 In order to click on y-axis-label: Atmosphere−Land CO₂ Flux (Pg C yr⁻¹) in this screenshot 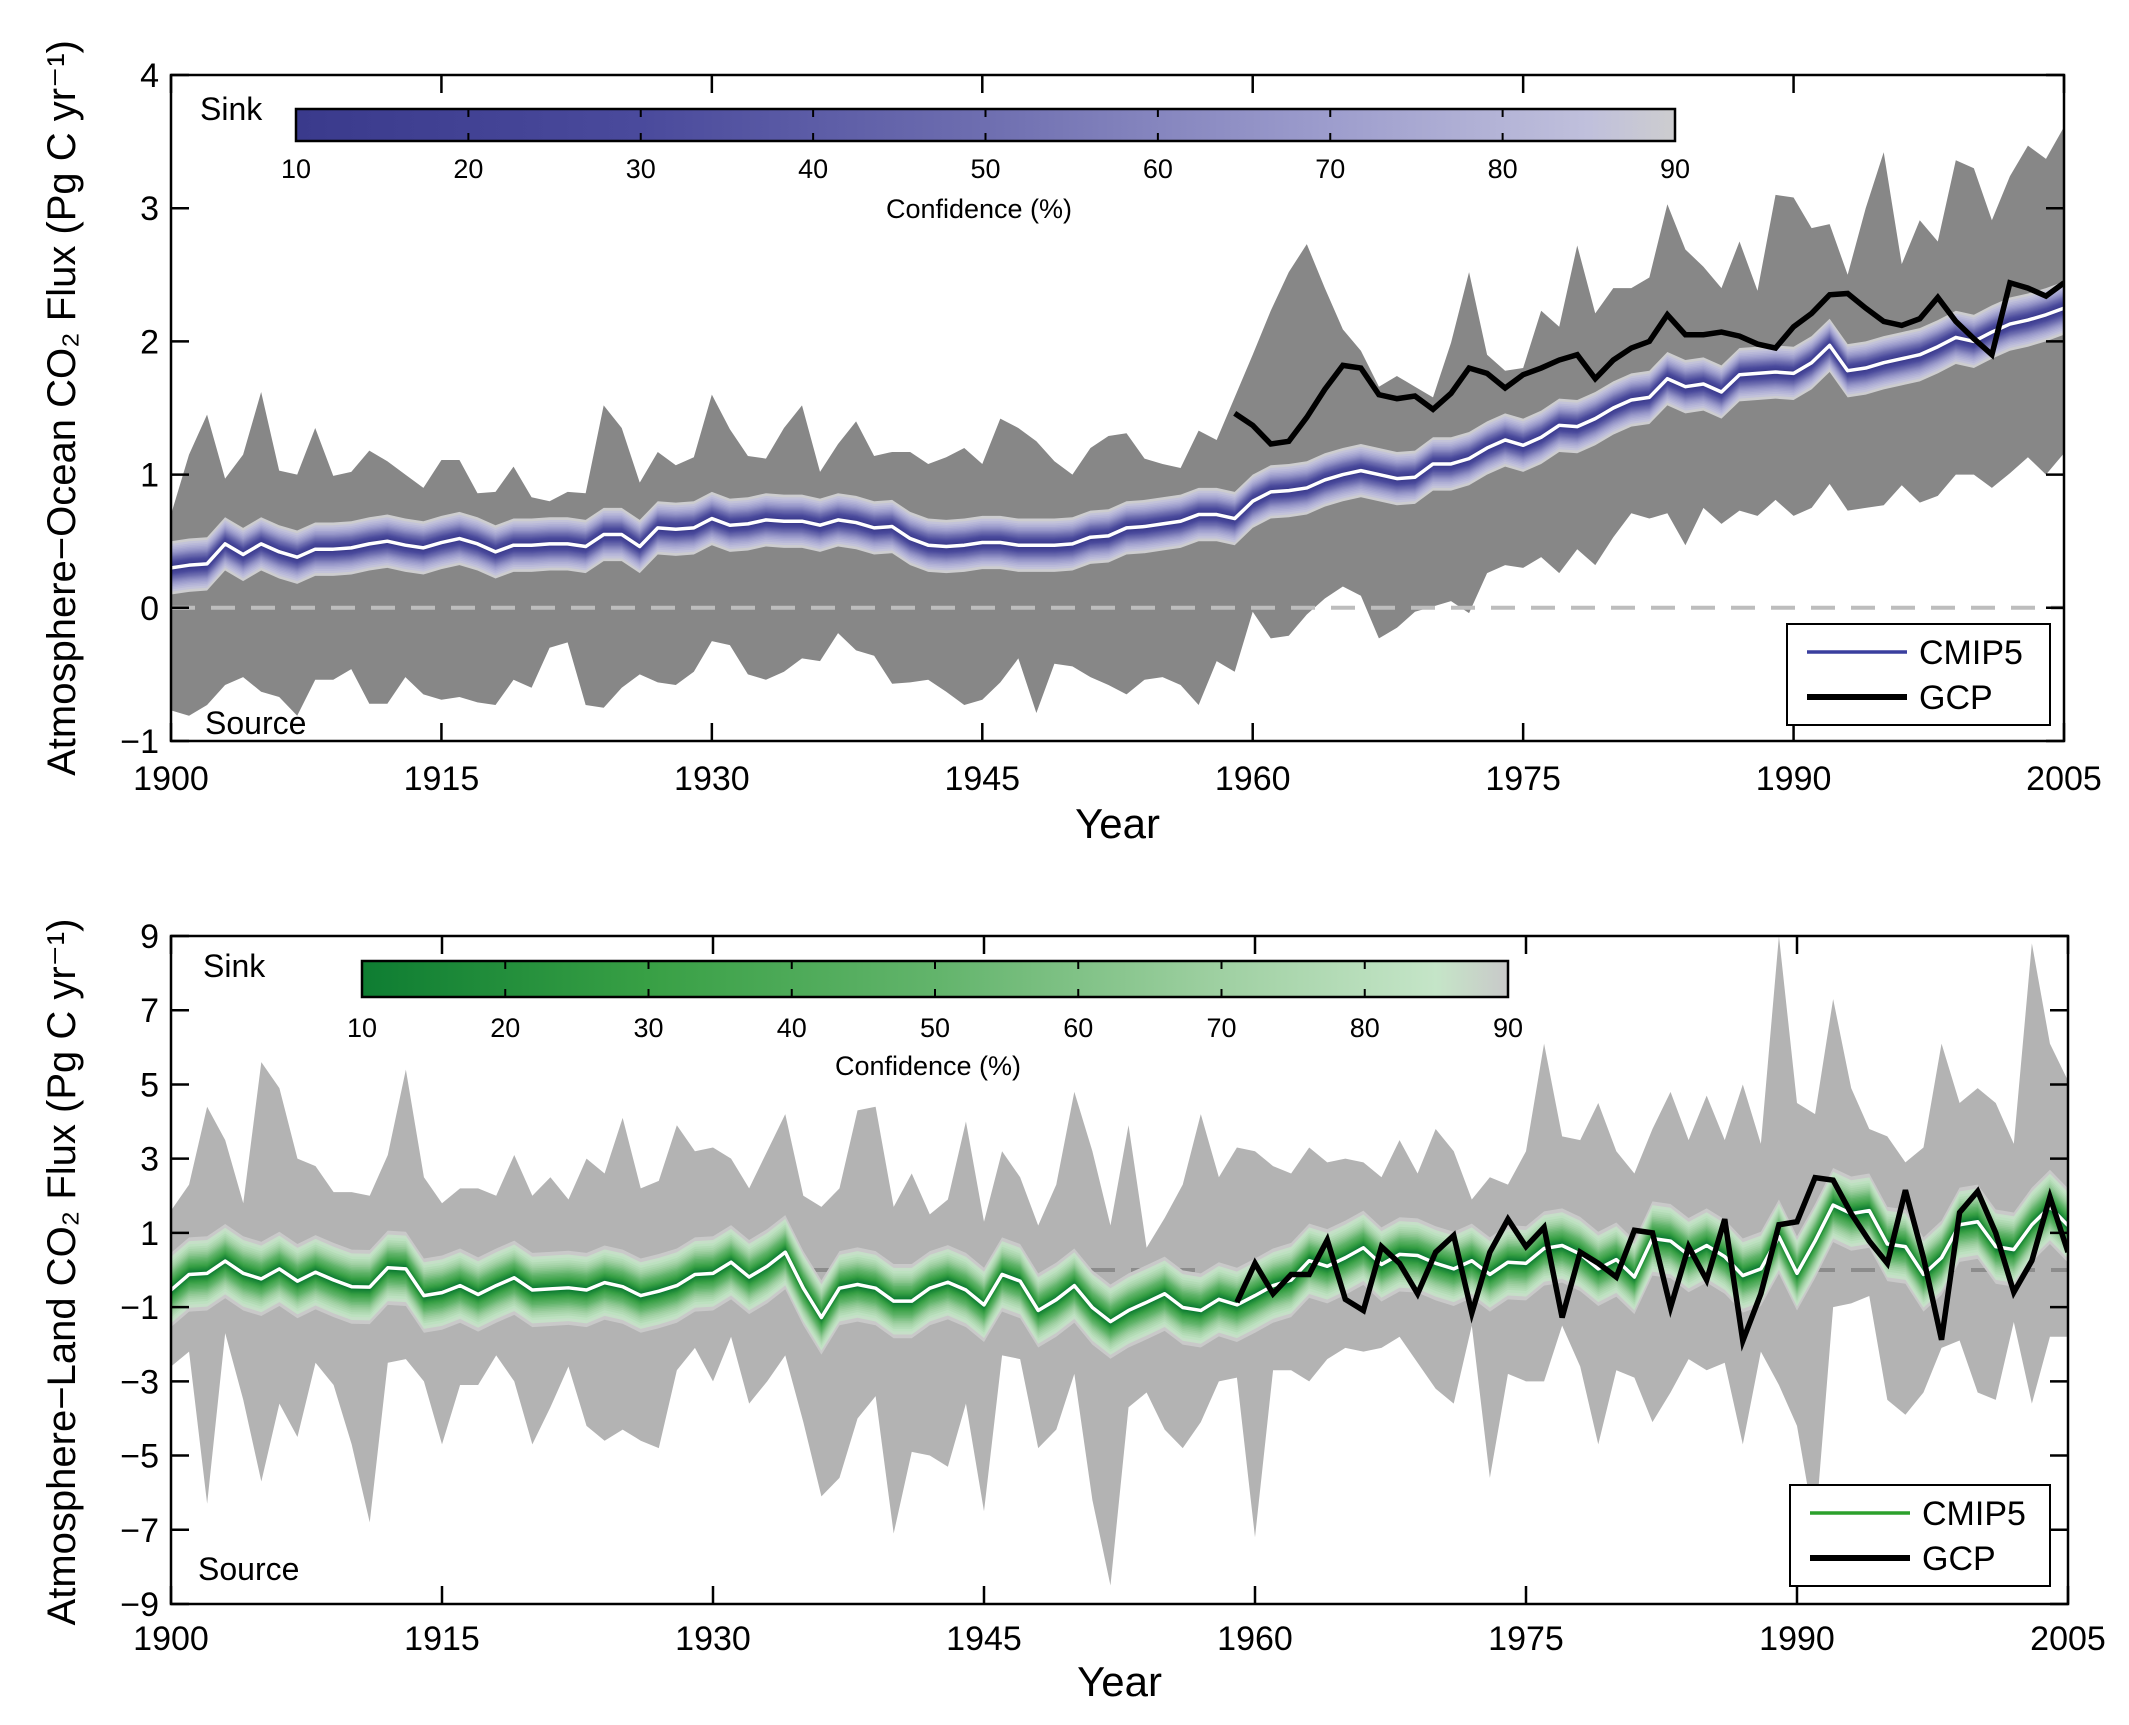, I will do `click(62, 1272)`.